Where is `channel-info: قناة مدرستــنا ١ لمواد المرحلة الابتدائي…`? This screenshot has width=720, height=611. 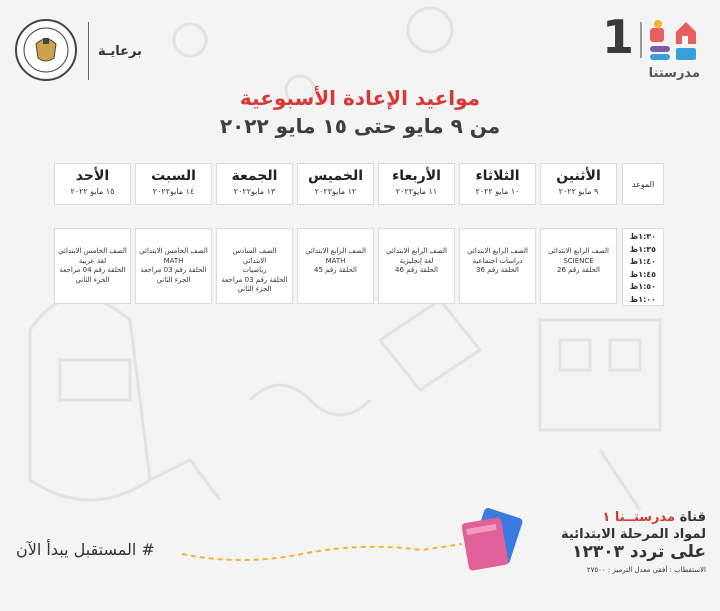
channel-info: قناة مدرستــنا ١ لمواد المرحلة الابتدائي… is located at coordinates (631, 542).